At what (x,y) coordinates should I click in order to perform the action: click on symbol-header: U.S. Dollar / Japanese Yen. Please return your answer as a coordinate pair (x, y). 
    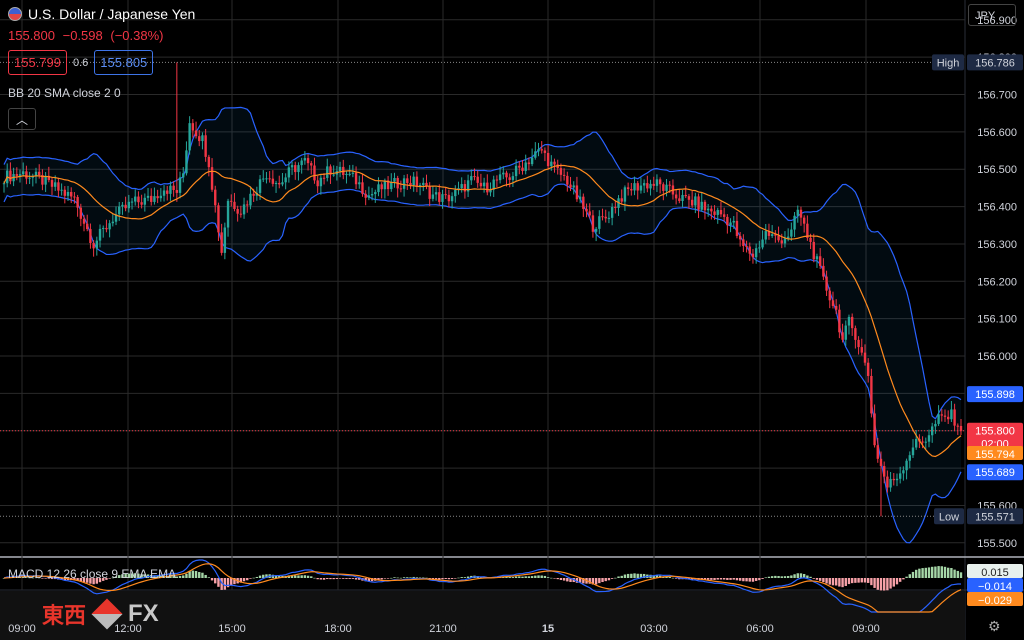
    Looking at the image, I should click on (101, 14).